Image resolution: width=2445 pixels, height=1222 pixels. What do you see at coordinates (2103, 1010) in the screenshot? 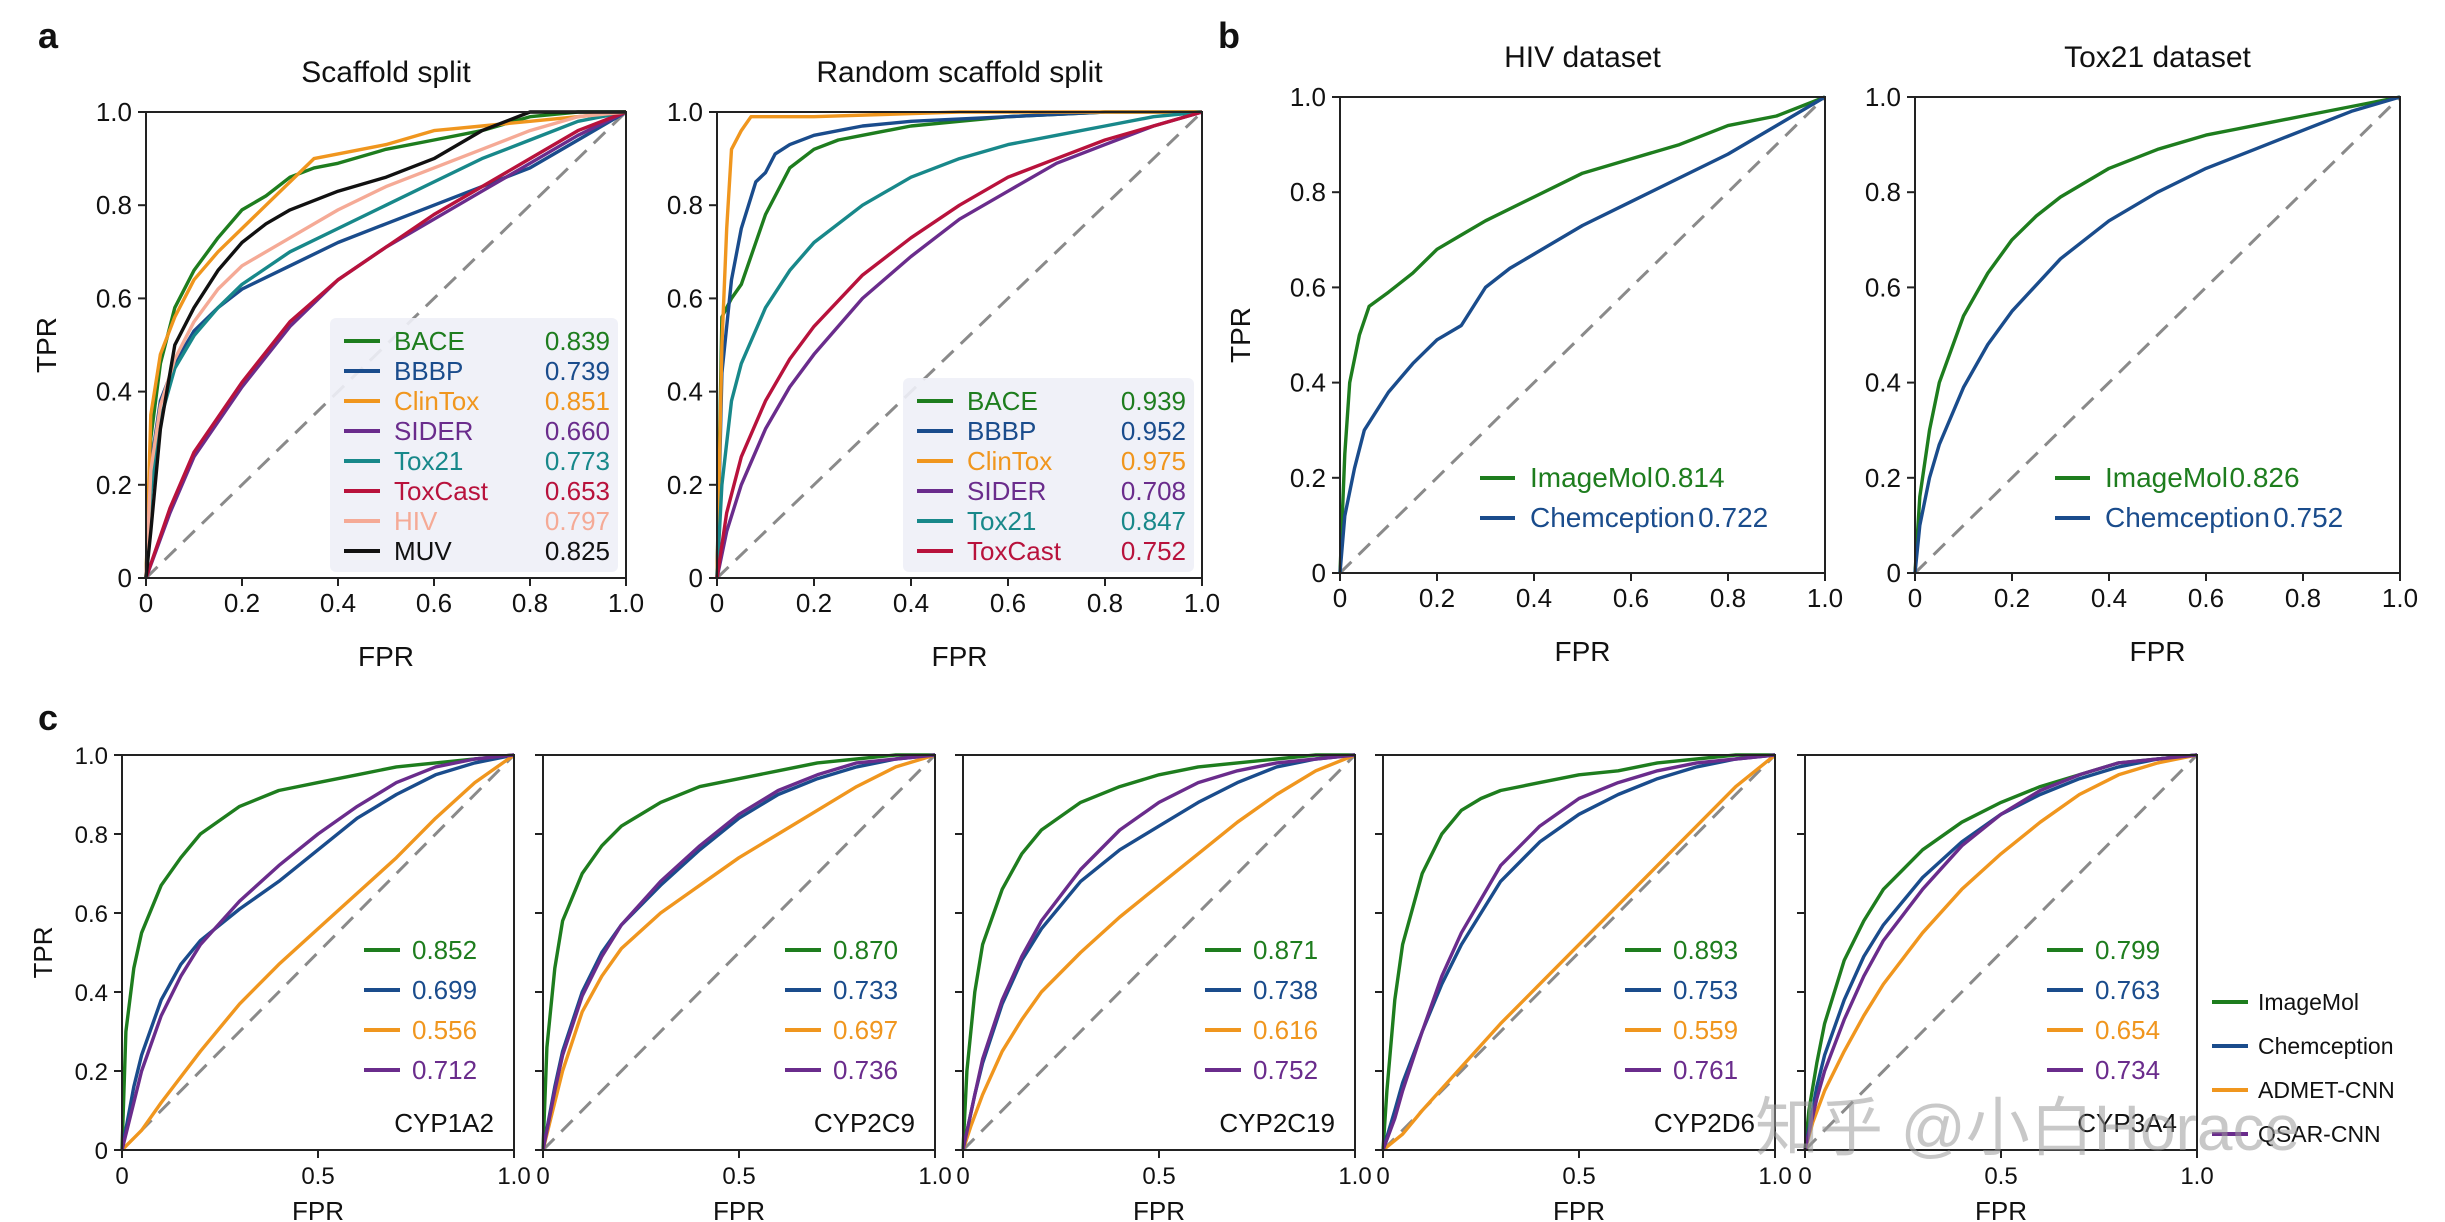
I see `legend: 0.799 0.763 0.654 0.734` at bounding box center [2103, 1010].